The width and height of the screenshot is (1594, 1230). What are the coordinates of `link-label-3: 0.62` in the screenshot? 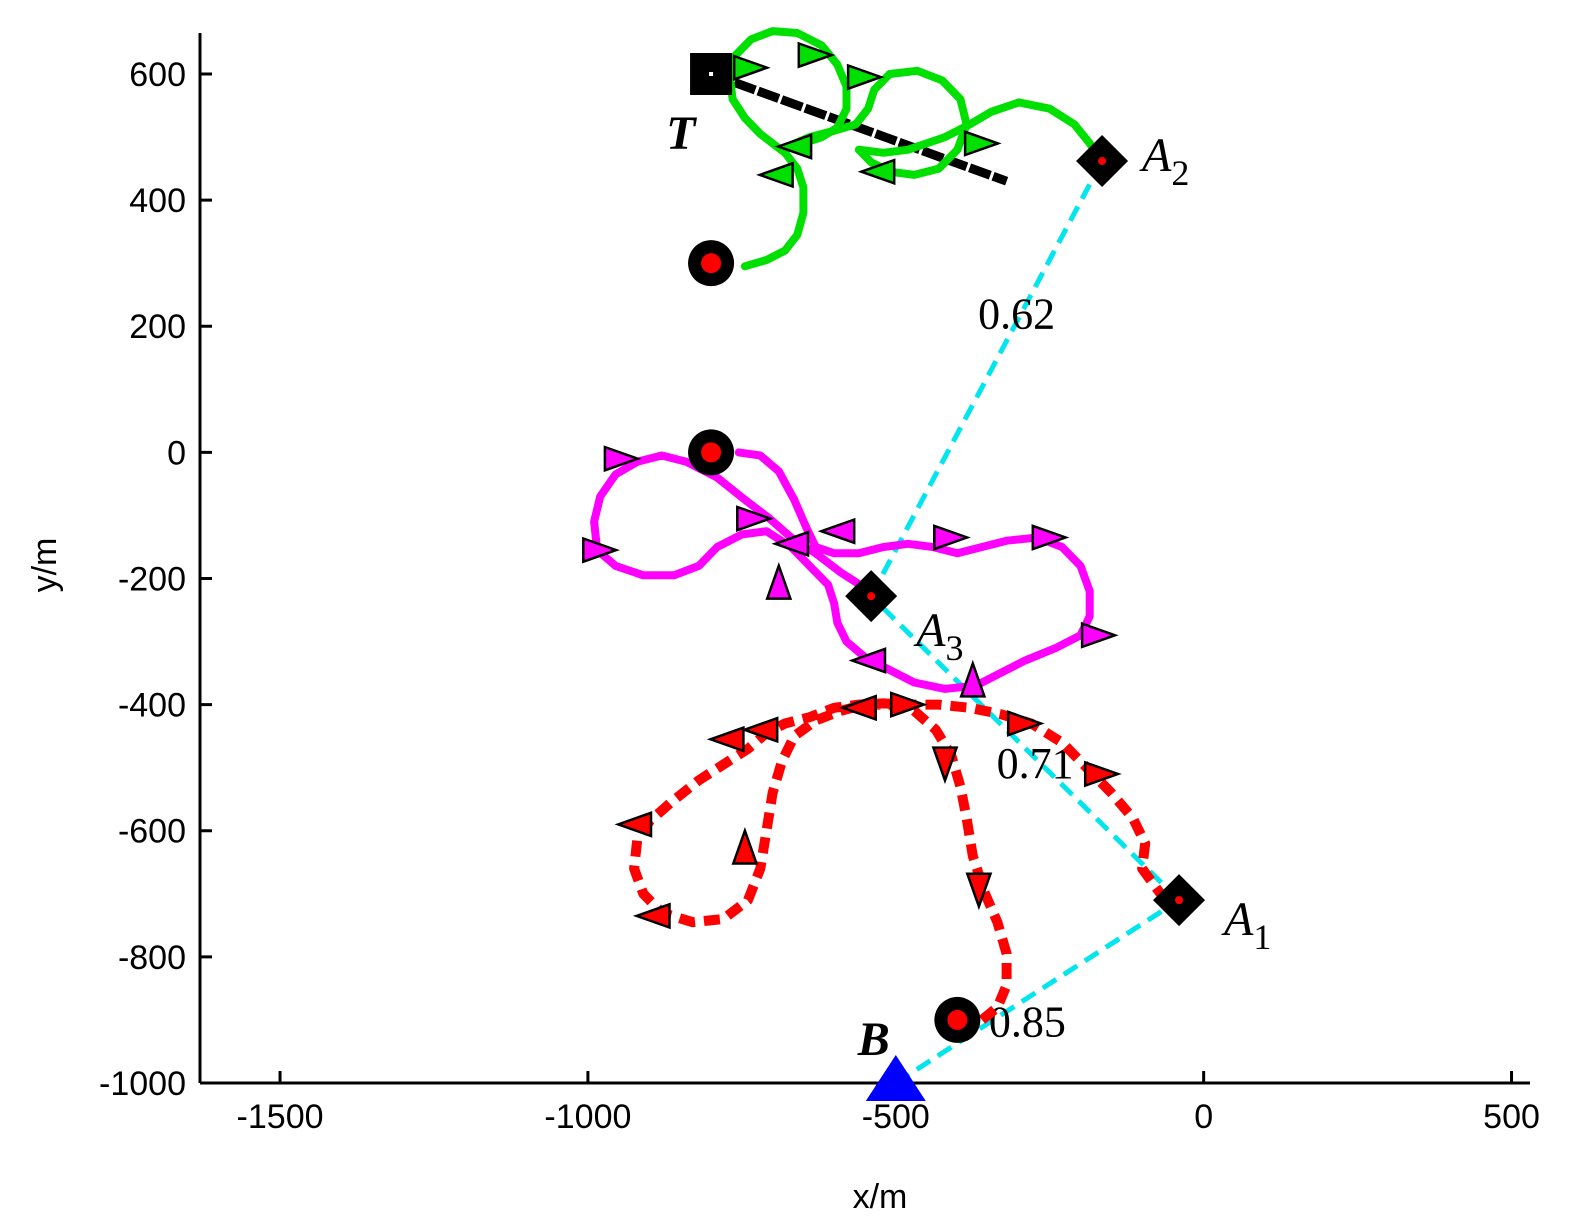 It's located at (1016, 314).